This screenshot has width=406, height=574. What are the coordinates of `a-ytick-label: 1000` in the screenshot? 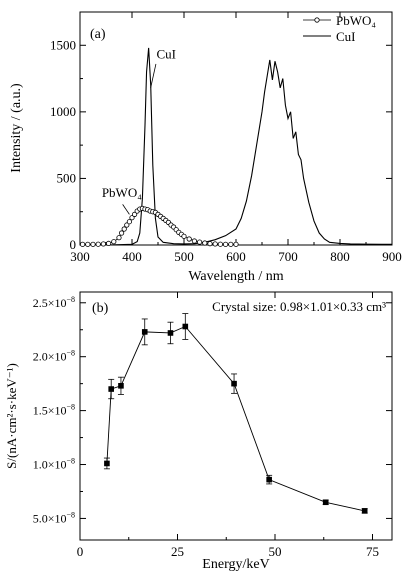 It's located at (63, 111).